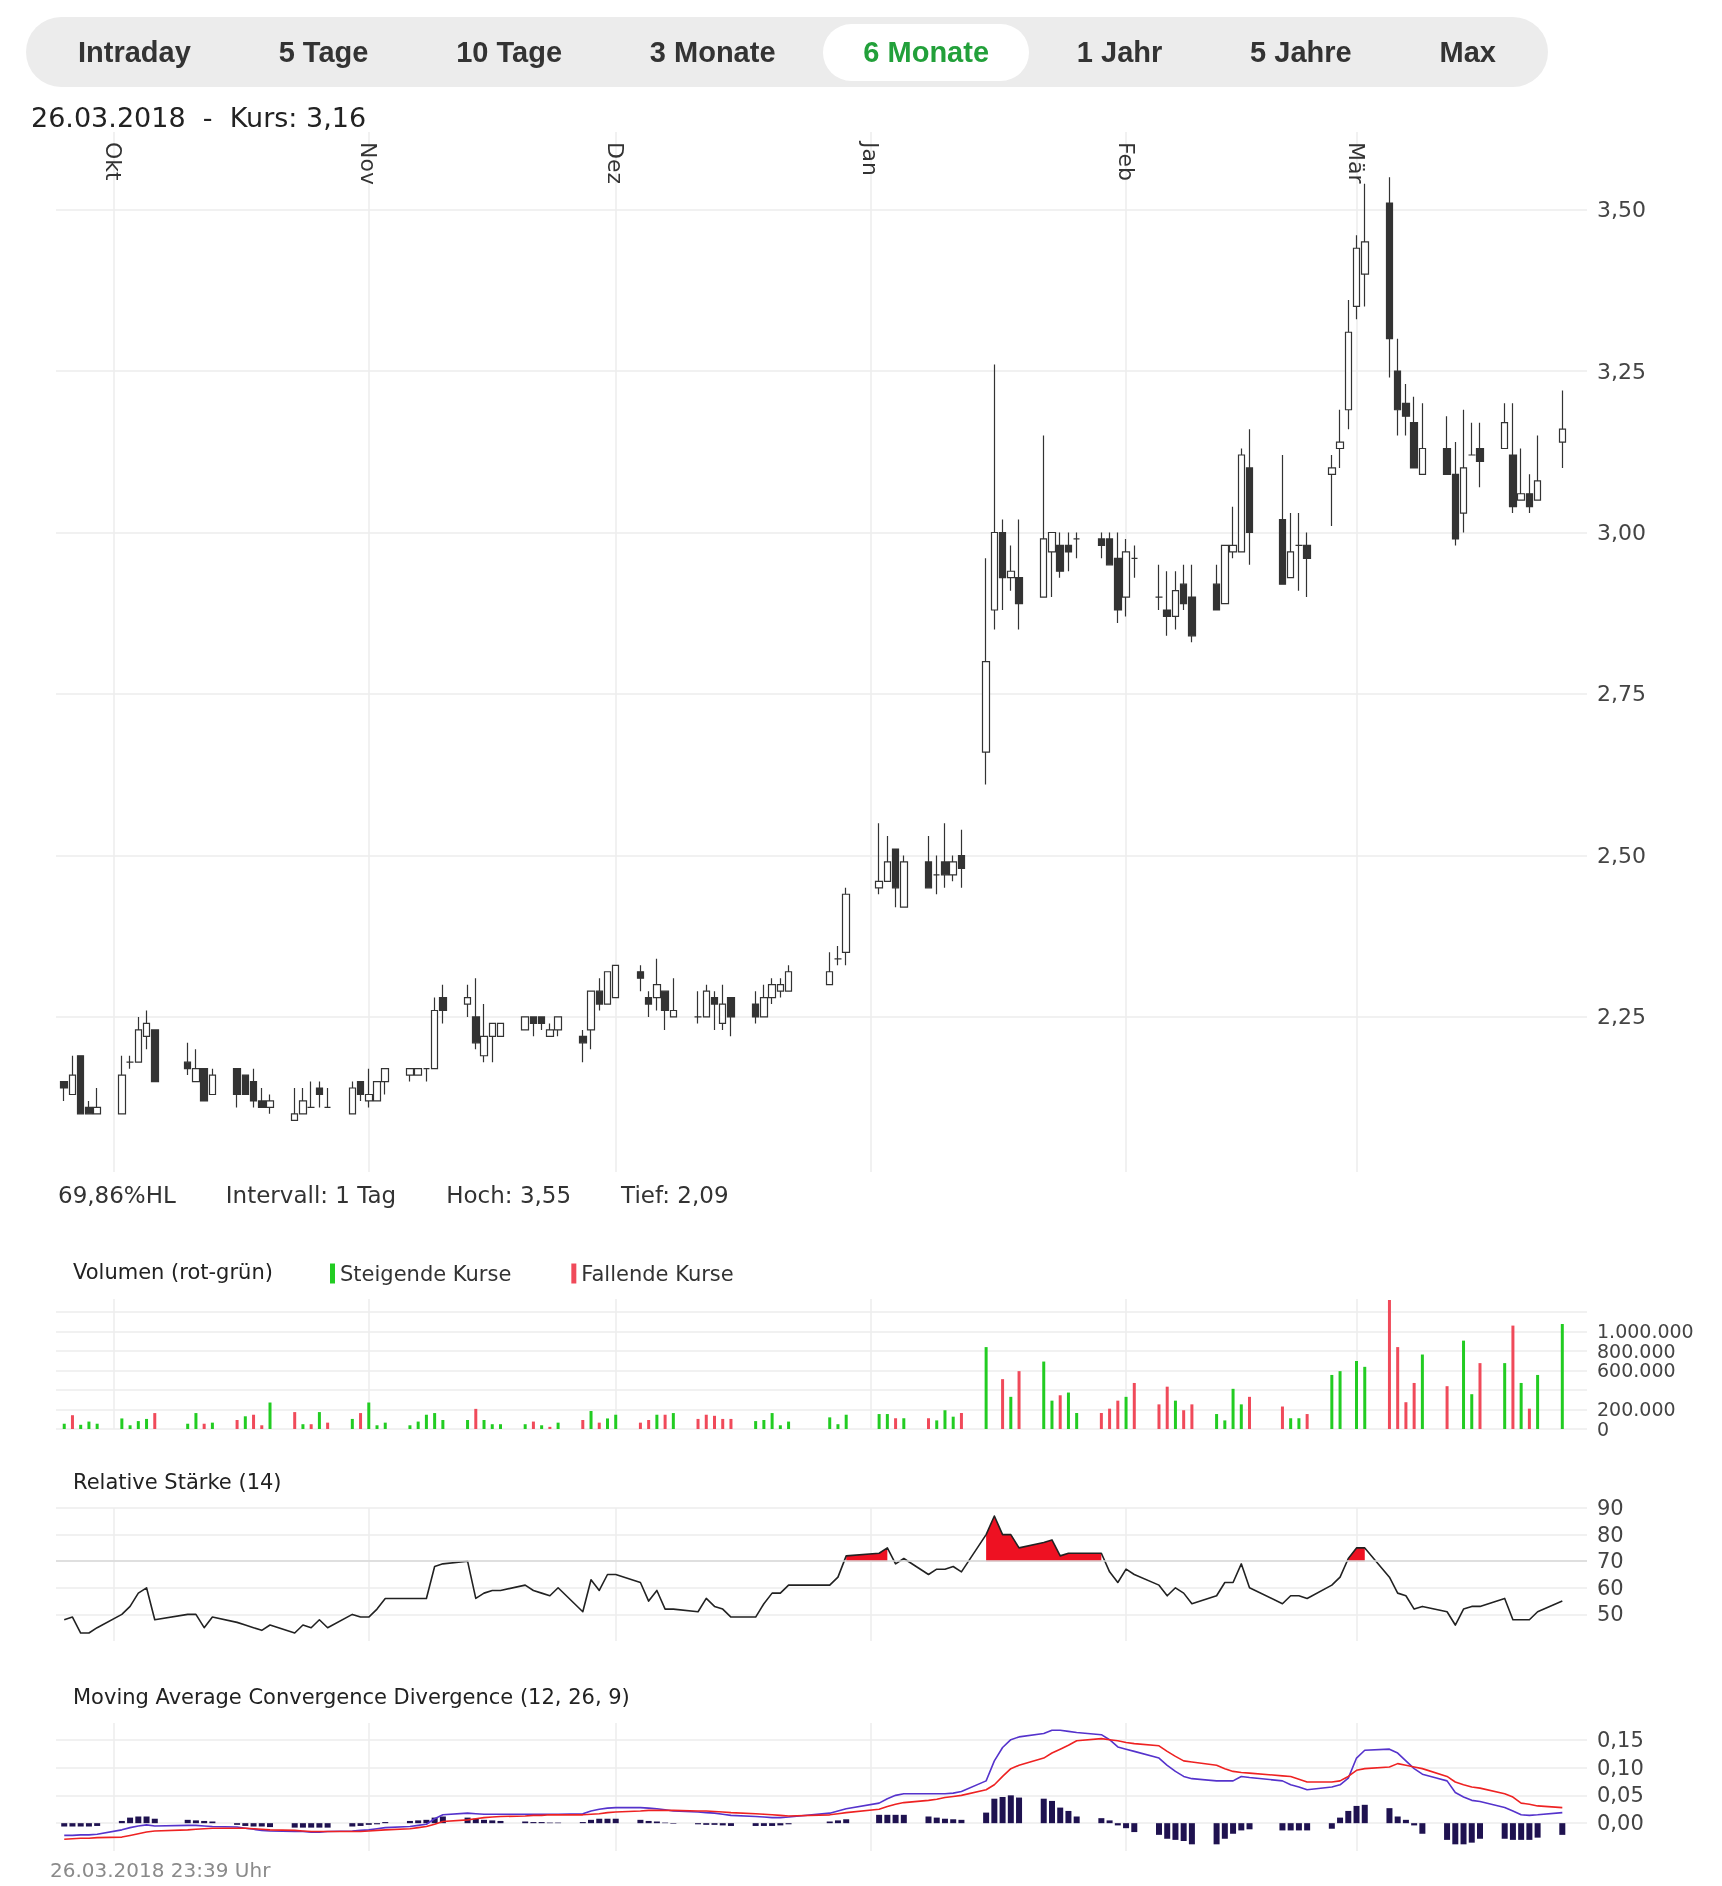 The image size is (1722, 1886). Describe the element at coordinates (1621, 694) in the screenshot. I see `y-tick-label: 2,75` at that location.